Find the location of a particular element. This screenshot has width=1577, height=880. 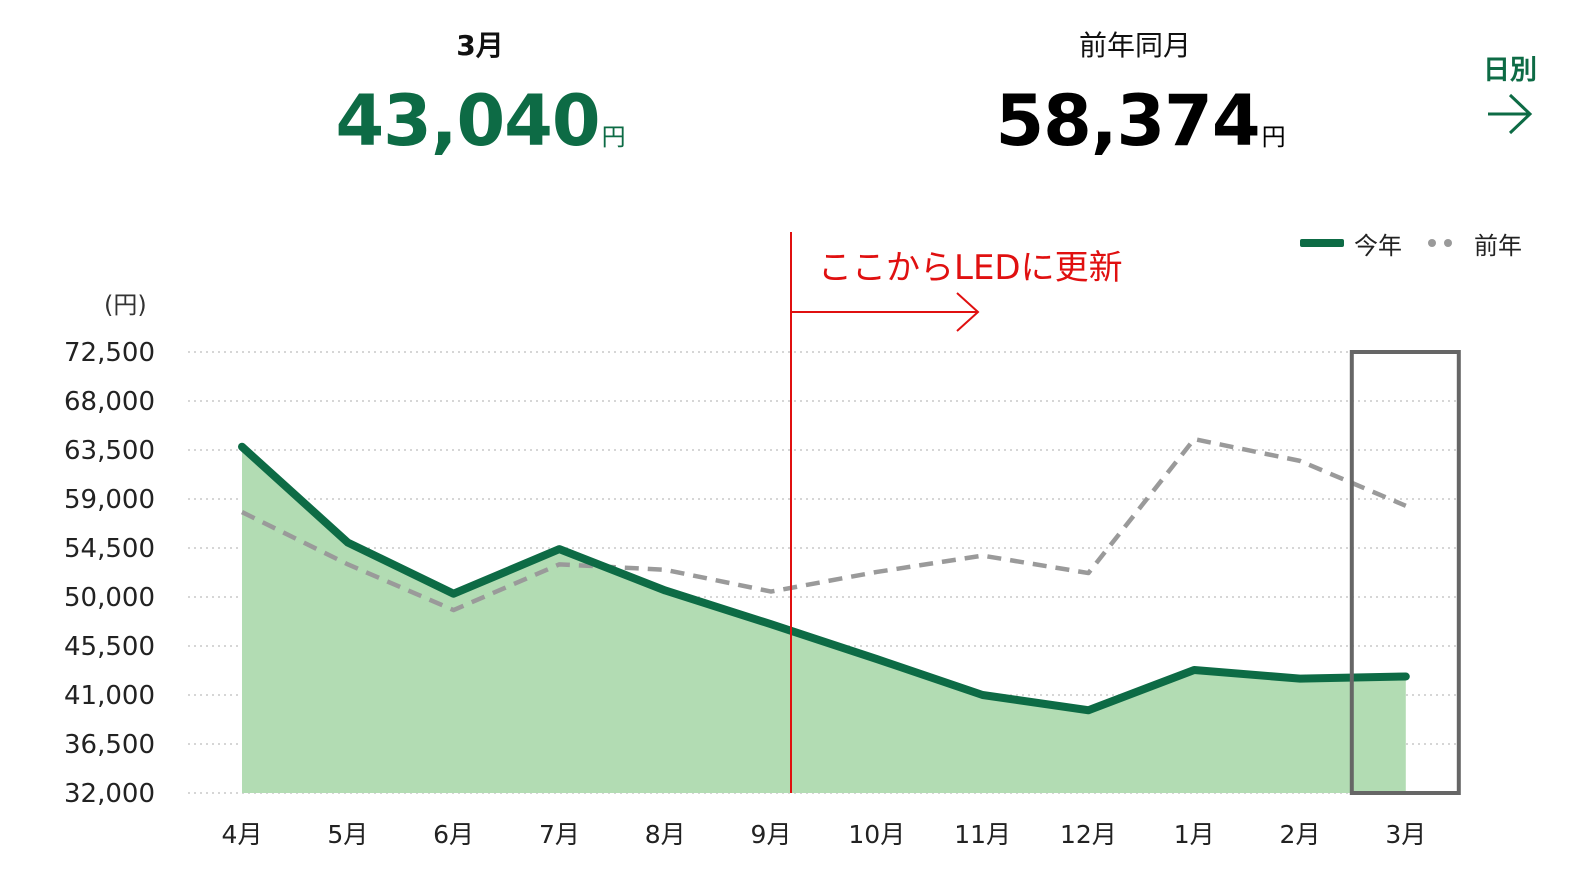

daily-view-label: 日別 is located at coordinates (1510, 70).